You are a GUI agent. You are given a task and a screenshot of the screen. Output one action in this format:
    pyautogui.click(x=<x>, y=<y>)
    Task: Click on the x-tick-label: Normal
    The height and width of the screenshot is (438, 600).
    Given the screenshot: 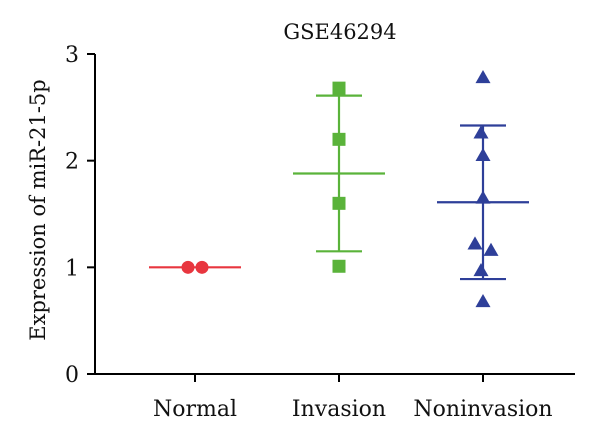 What is the action you would take?
    pyautogui.click(x=195, y=409)
    